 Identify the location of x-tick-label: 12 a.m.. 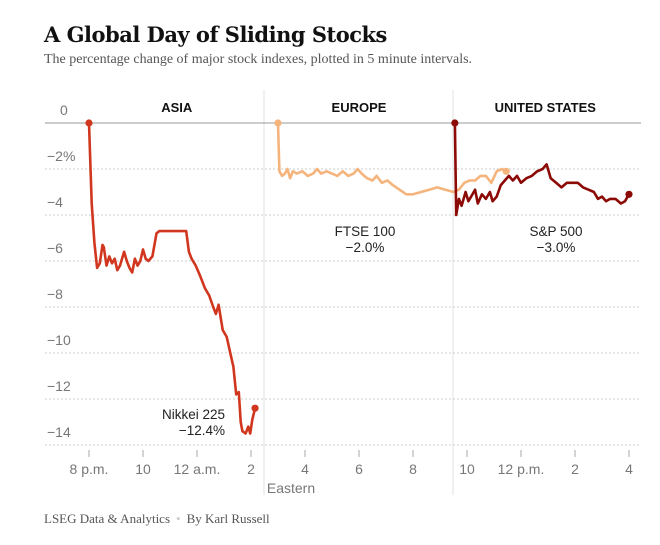
(197, 469).